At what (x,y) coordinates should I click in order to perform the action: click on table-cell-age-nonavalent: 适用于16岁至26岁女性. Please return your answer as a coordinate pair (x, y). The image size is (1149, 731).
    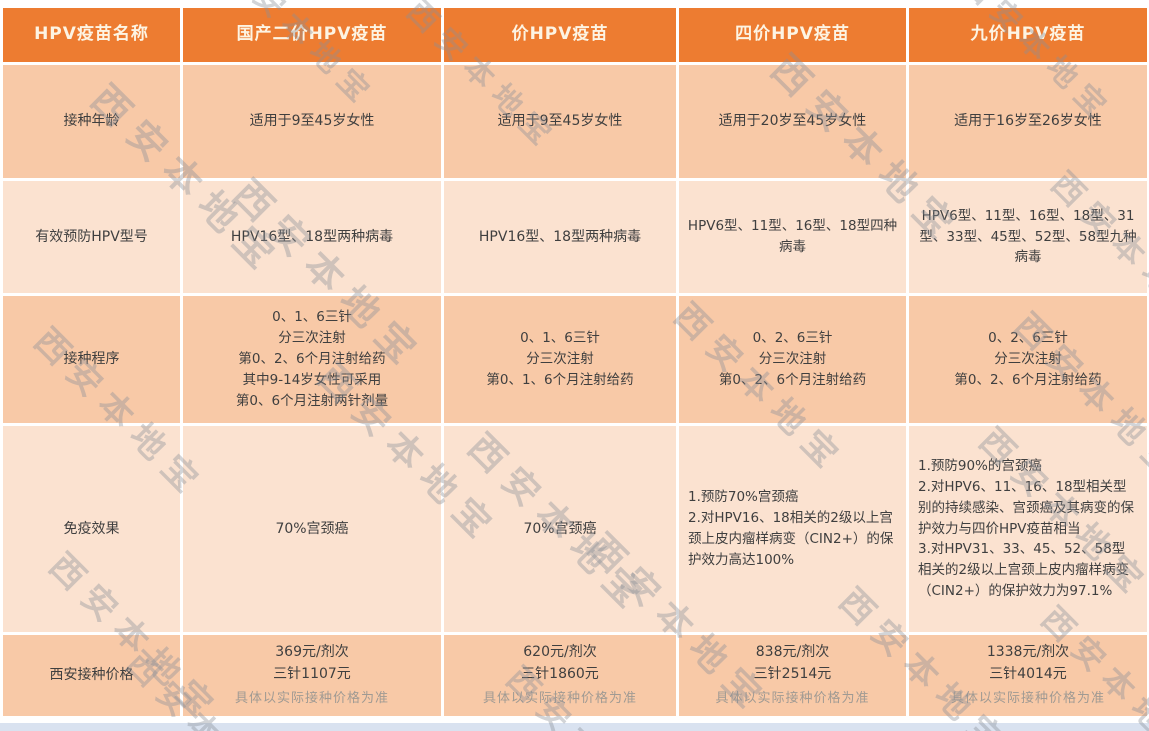
    Looking at the image, I should click on (1028, 121).